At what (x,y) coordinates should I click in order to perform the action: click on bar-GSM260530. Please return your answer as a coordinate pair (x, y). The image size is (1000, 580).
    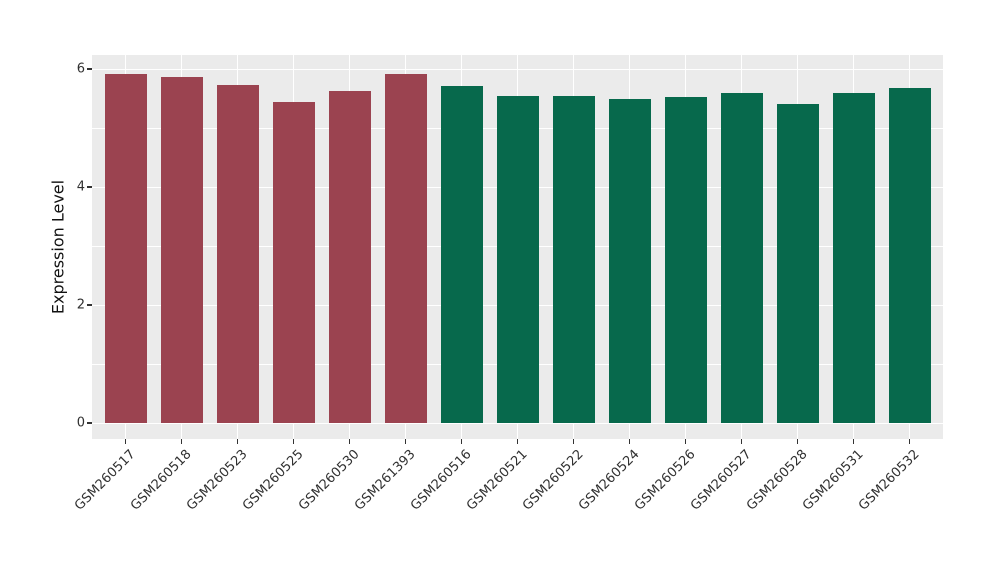
    Looking at the image, I should click on (349, 256).